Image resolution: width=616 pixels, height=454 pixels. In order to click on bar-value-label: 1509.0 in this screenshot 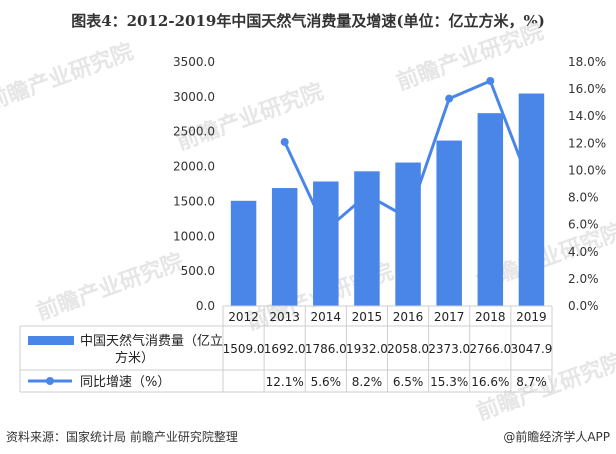, I will do `click(244, 349)`.